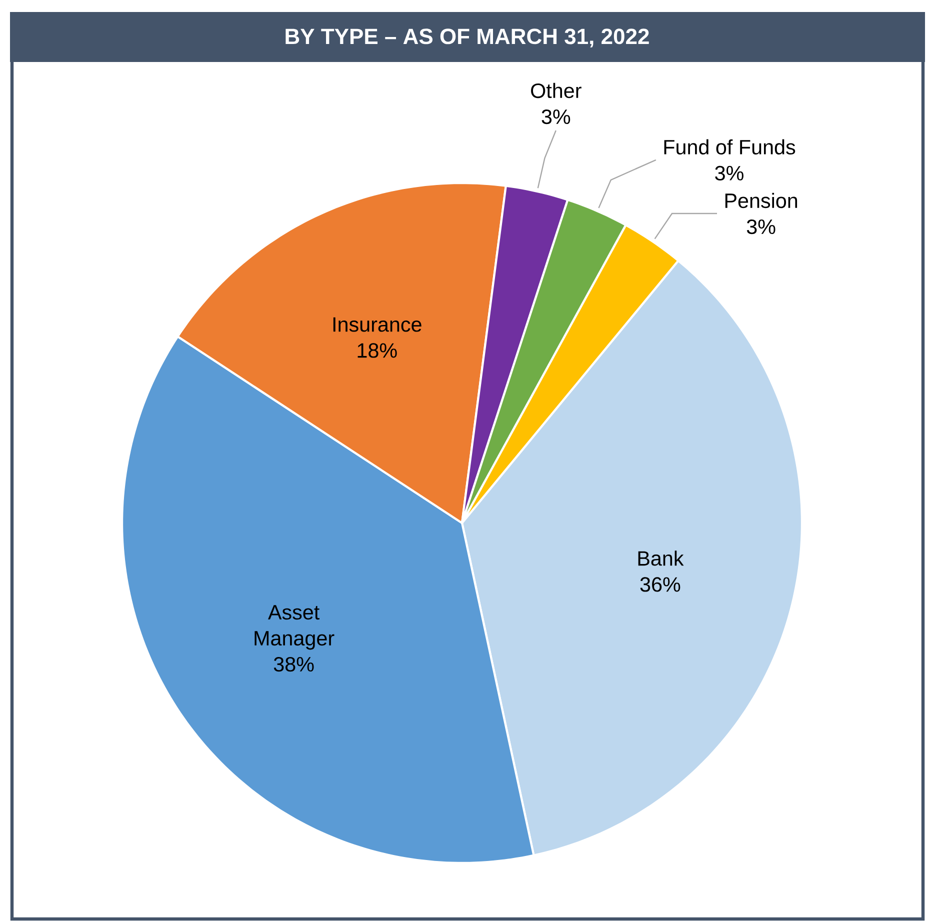 The height and width of the screenshot is (923, 935). What do you see at coordinates (761, 200) in the screenshot?
I see `slice-label: Pension` at bounding box center [761, 200].